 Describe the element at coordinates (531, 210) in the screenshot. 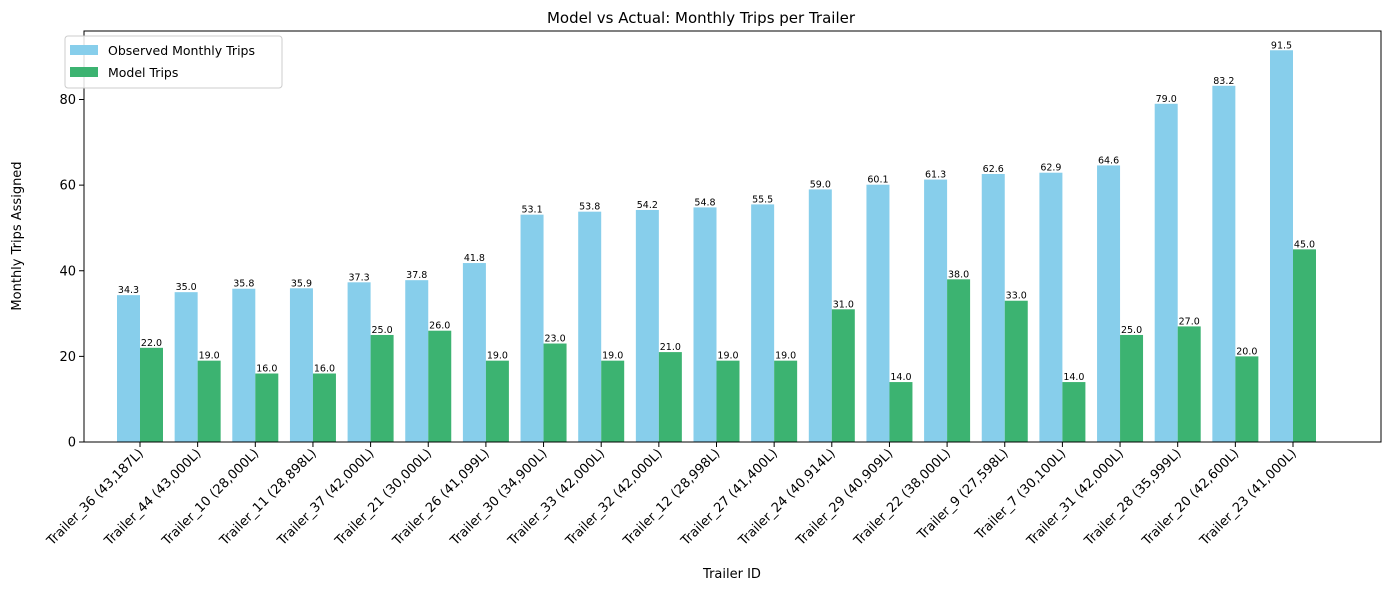

I see `bar-label-observed: 53.1` at that location.